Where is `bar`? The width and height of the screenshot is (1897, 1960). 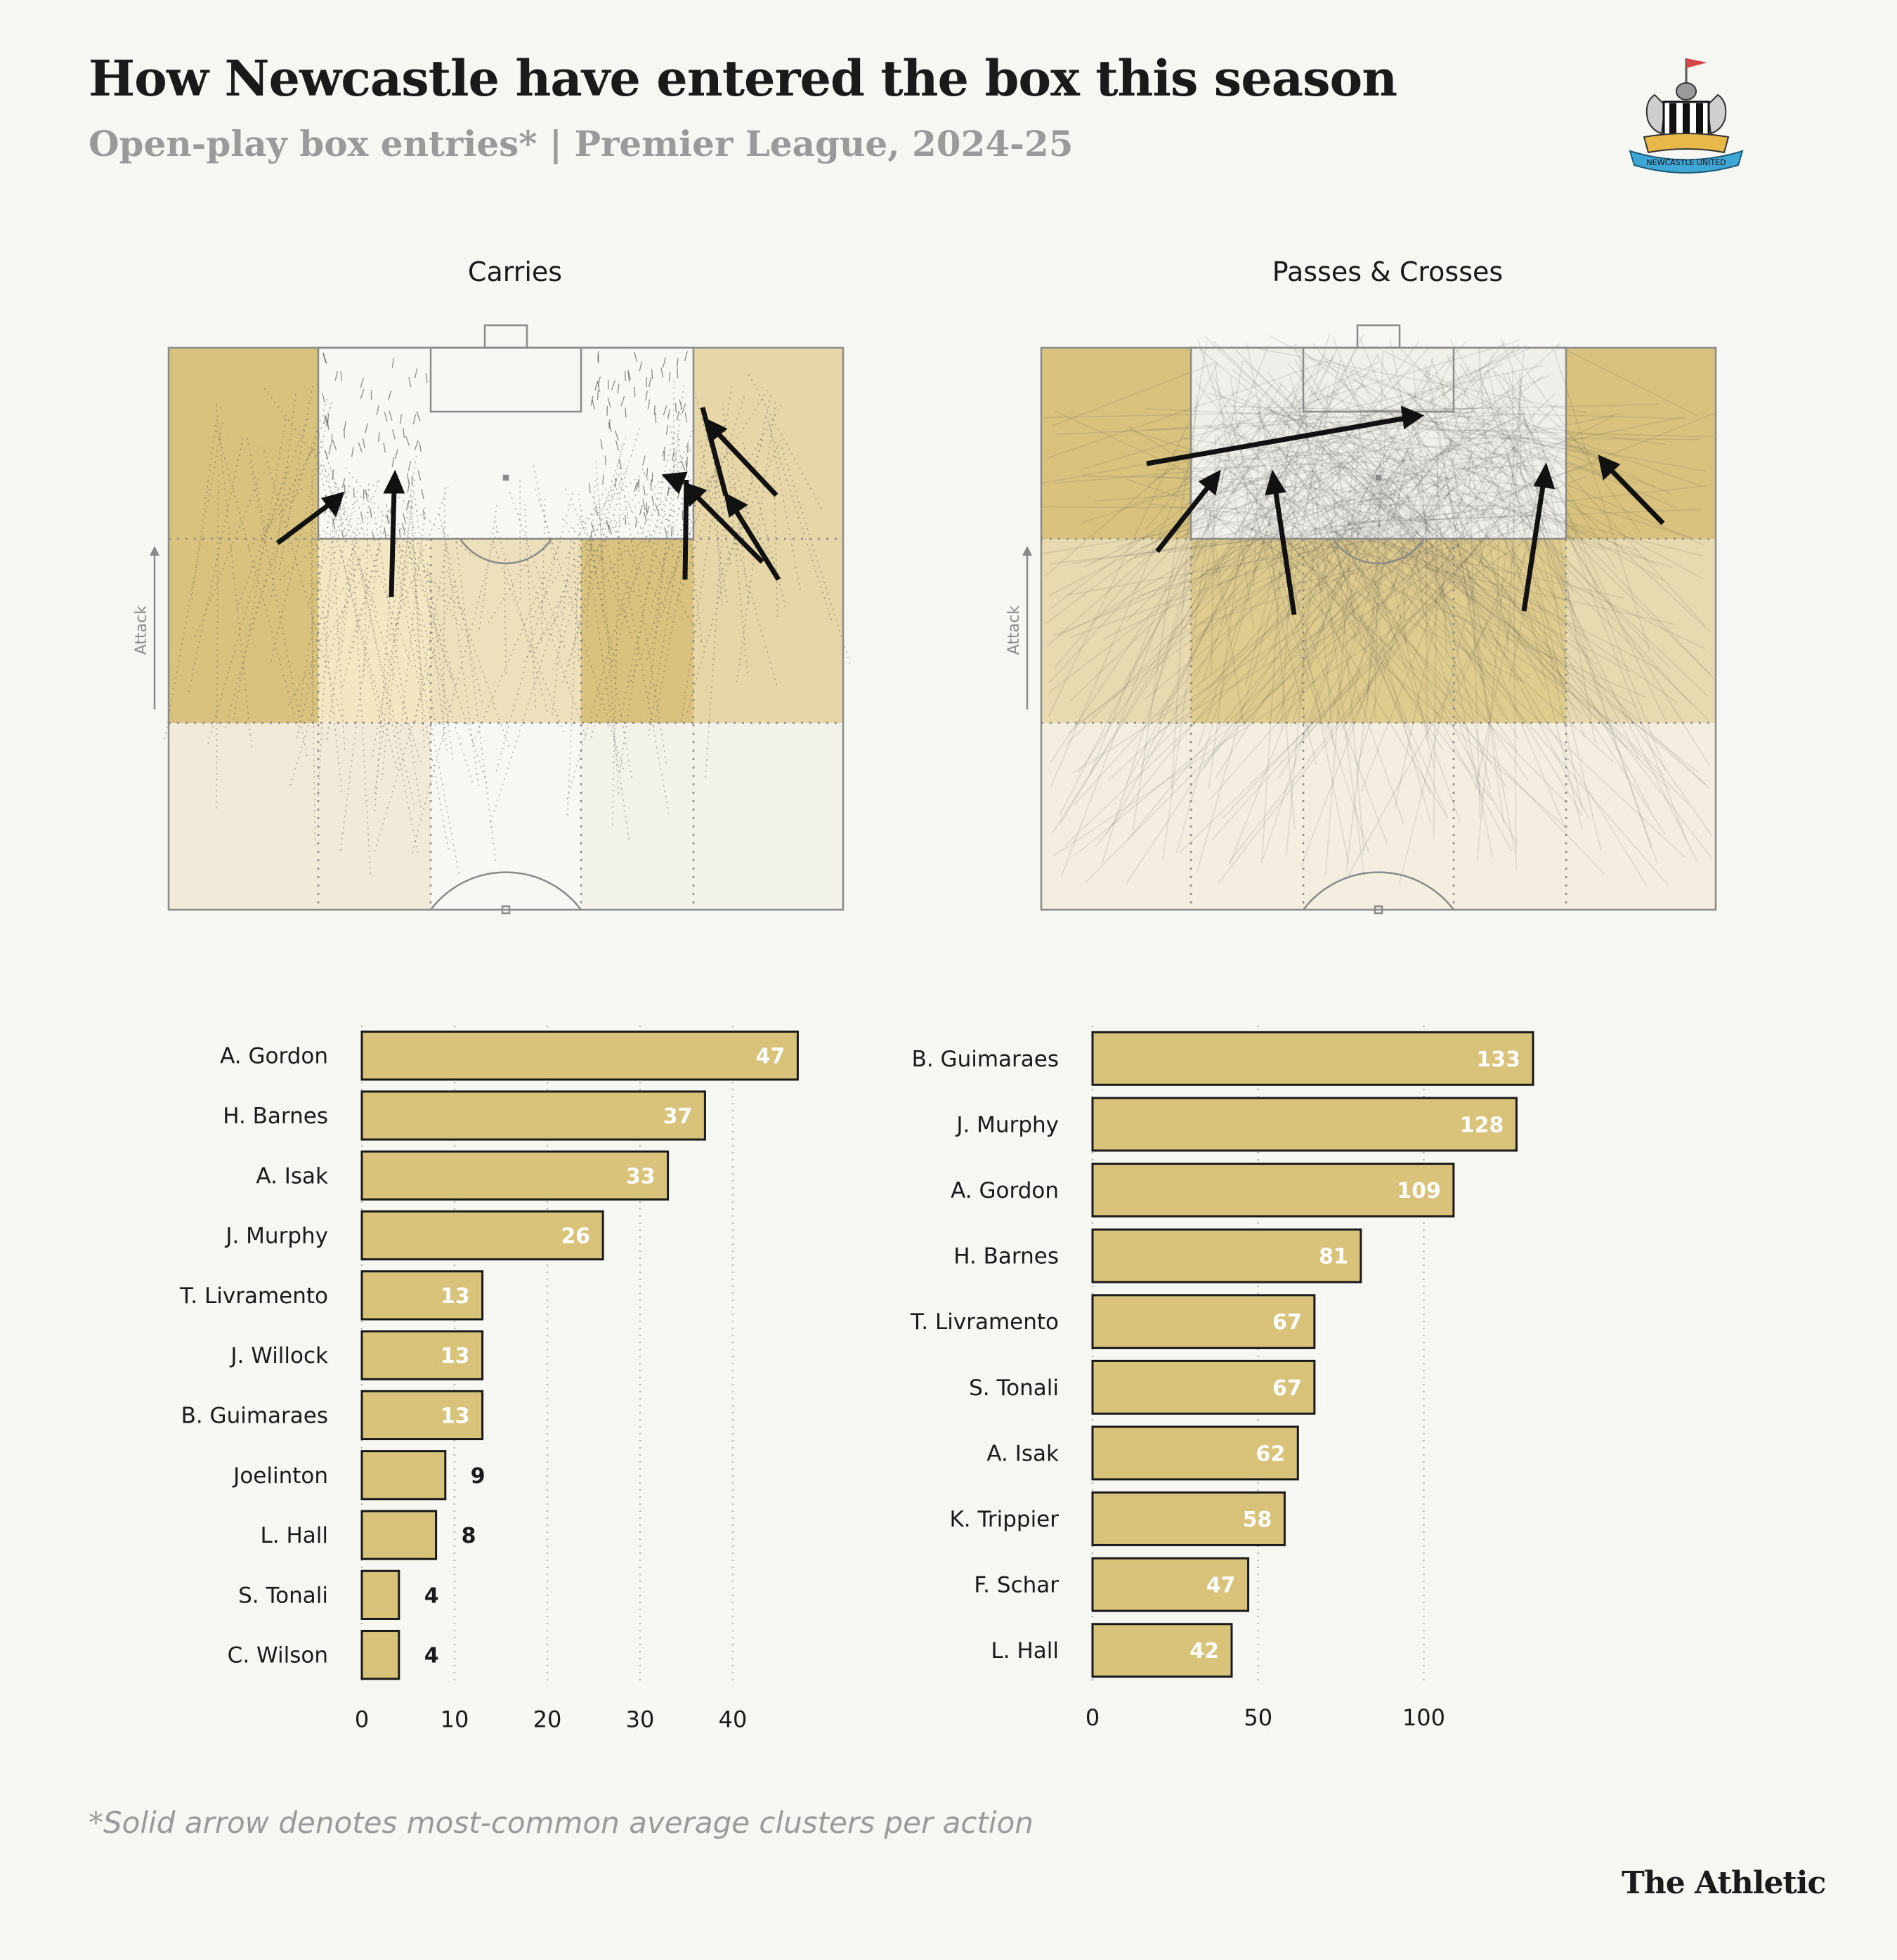 bar is located at coordinates (422, 1355).